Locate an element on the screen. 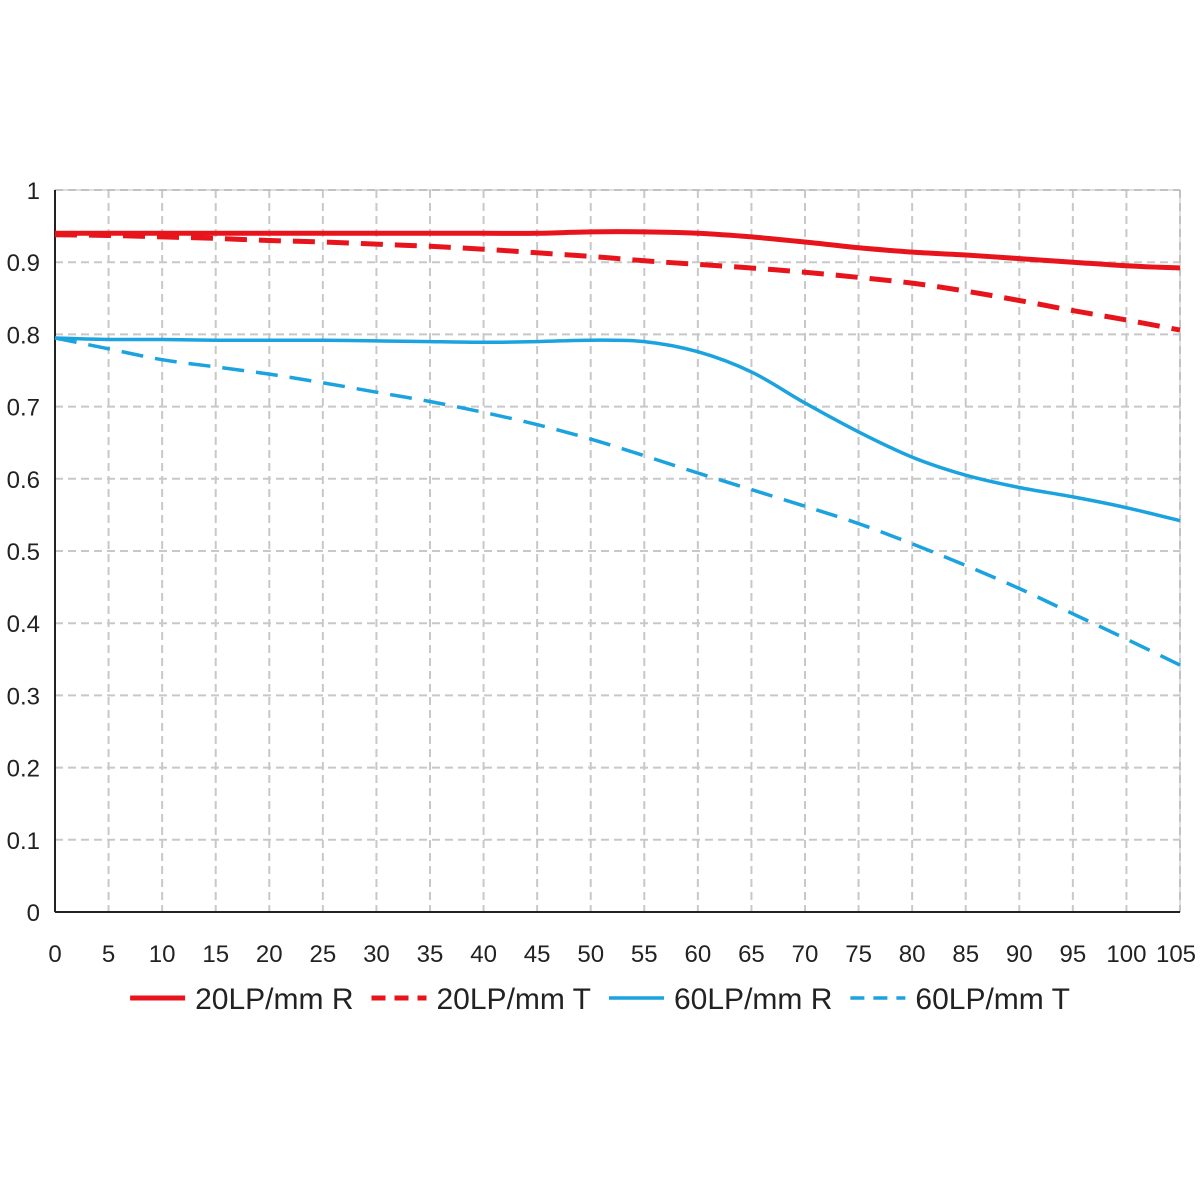 The width and height of the screenshot is (1200, 1200). x-tick-label: 75 is located at coordinates (858, 954).